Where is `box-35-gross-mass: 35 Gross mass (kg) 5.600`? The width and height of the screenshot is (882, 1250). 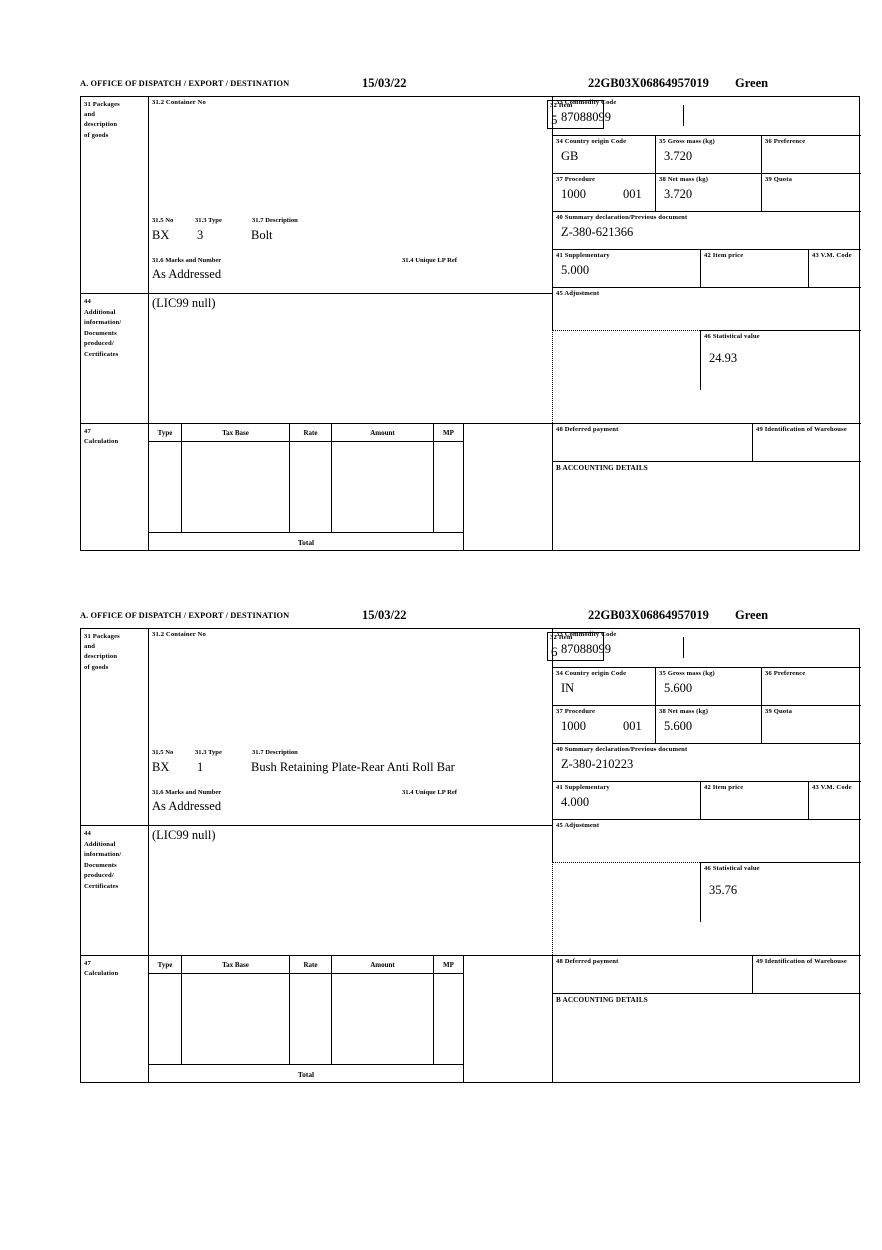 box-35-gross-mass: 35 Gross mass (kg) 5.600 is located at coordinates (708, 686).